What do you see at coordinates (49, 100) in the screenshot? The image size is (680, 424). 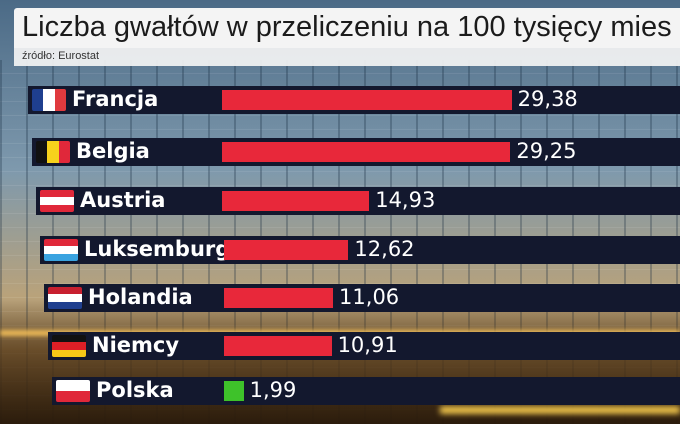 I see `france-flag-icon` at bounding box center [49, 100].